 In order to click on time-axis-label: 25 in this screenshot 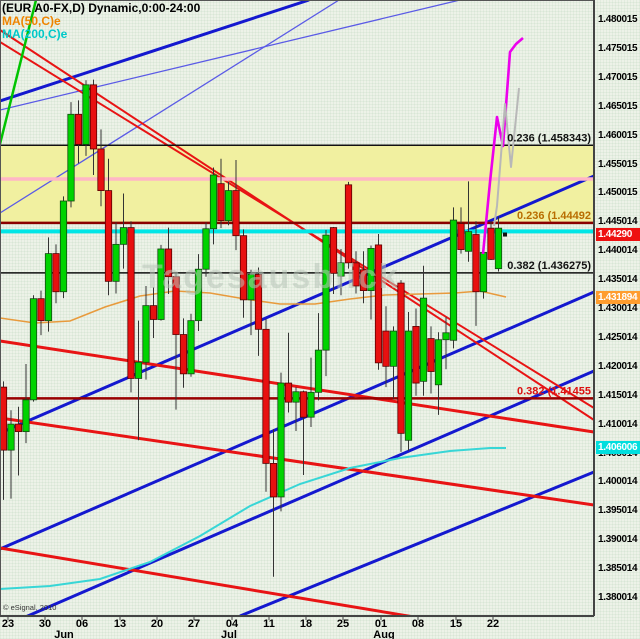, I will do `click(343, 624)`.